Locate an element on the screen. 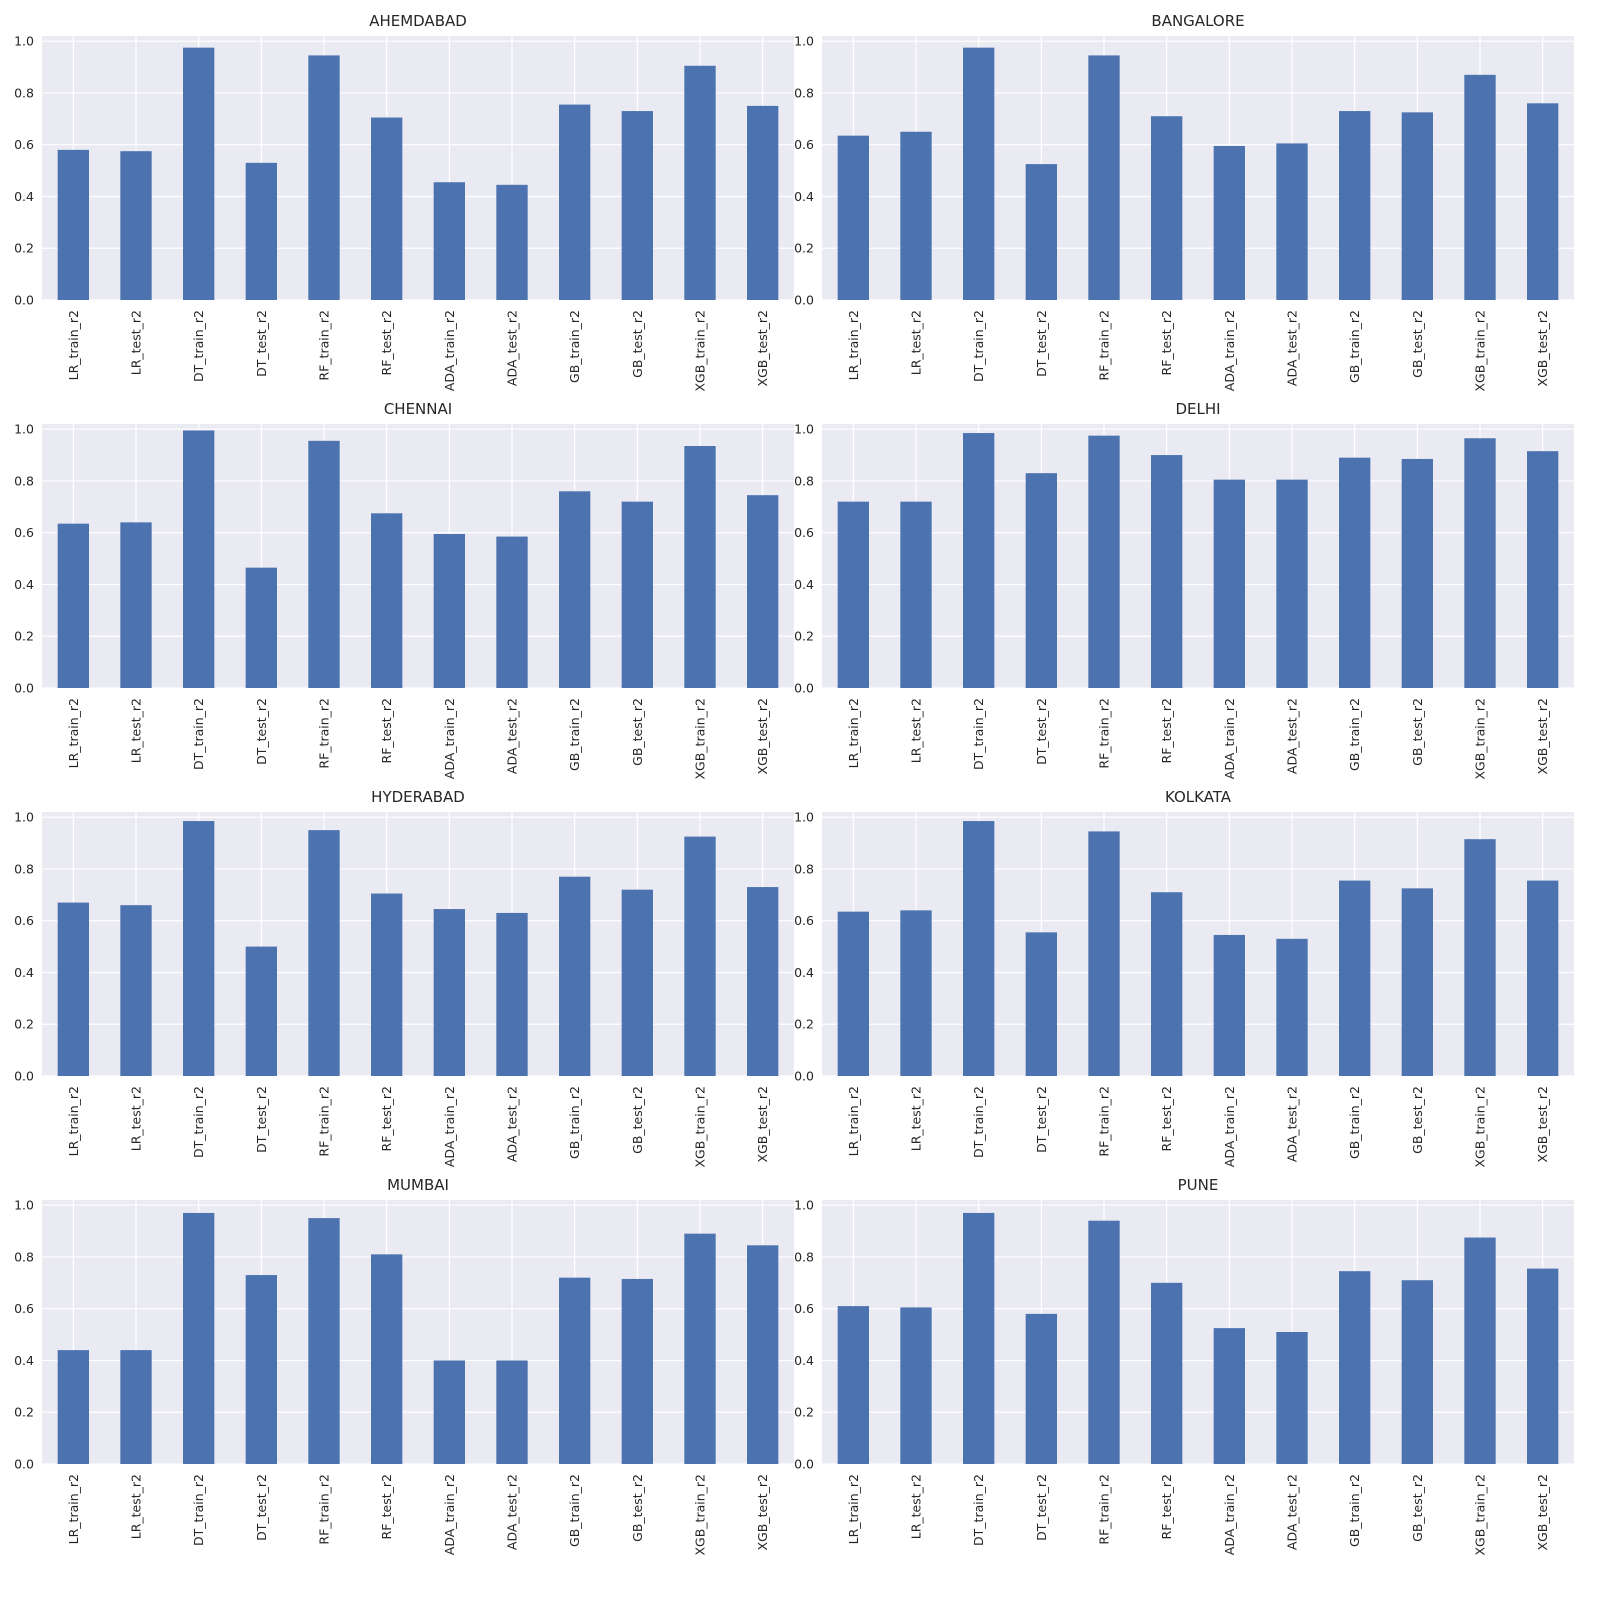 The width and height of the screenshot is (1600, 1600). chart-title: MUMBAI is located at coordinates (418, 1185).